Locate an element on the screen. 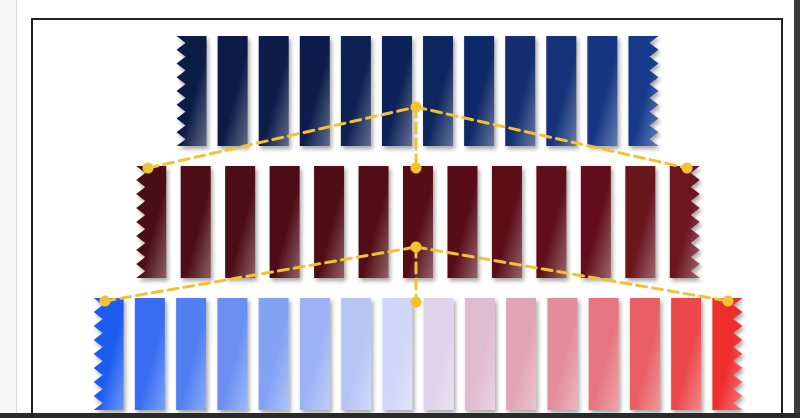 The height and width of the screenshot is (418, 800). connector-upper-right is located at coordinates (551, 137).